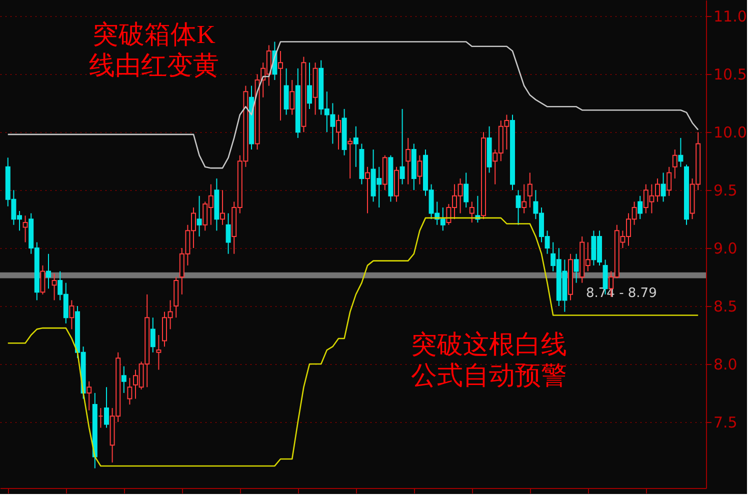 The width and height of the screenshot is (750, 500). What do you see at coordinates (726, 364) in the screenshot?
I see `y-tick-label: 8.0` at bounding box center [726, 364].